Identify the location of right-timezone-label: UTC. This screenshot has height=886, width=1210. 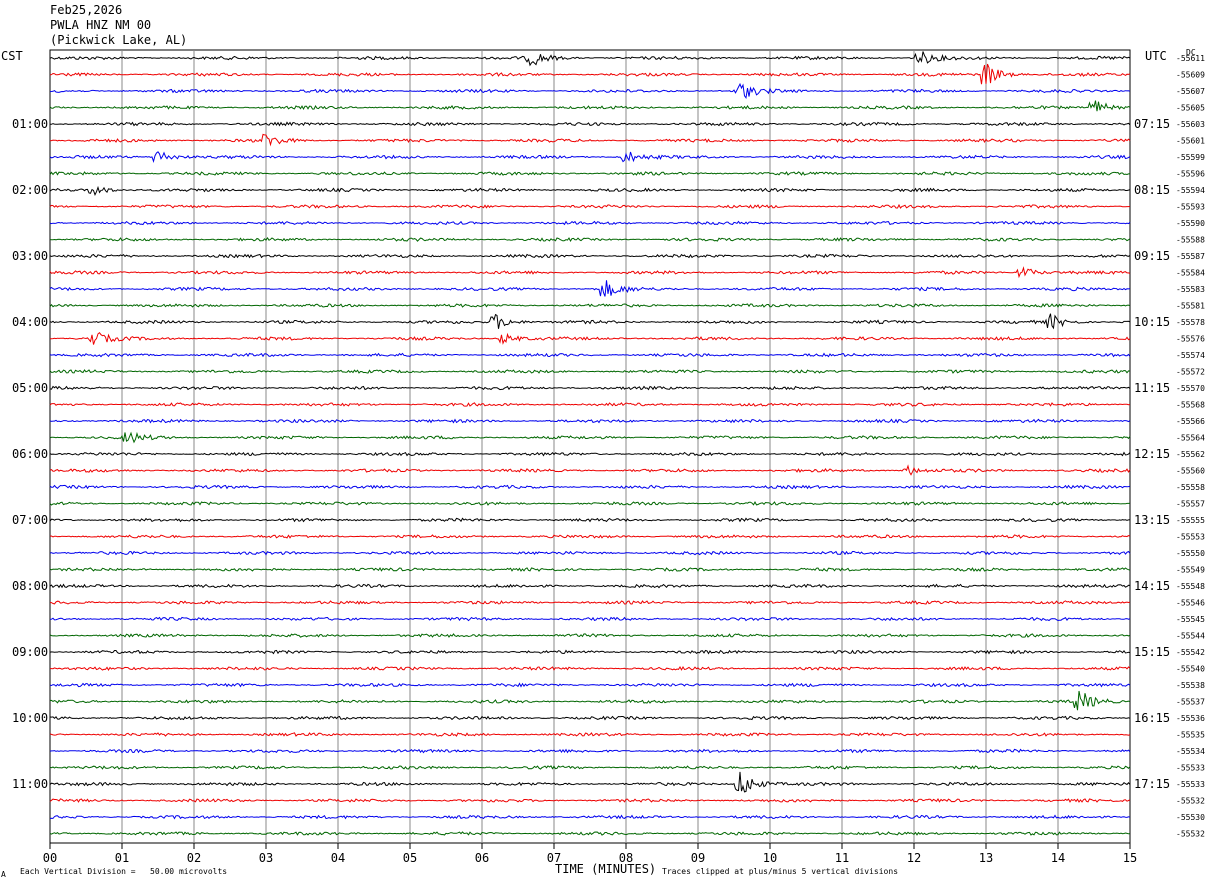
(1156, 56).